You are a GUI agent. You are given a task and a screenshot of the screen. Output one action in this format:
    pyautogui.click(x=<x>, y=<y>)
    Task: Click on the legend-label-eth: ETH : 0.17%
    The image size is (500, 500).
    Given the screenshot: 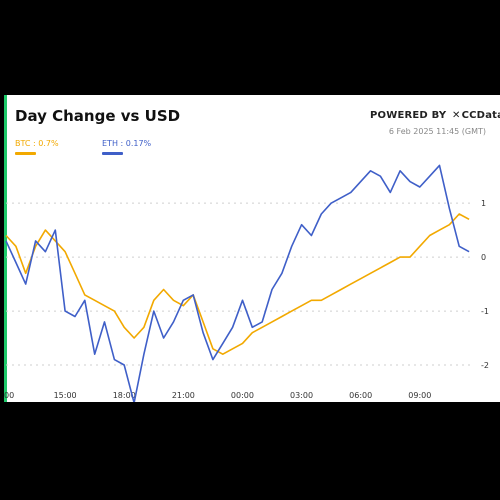 What is the action you would take?
    pyautogui.click(x=127, y=143)
    